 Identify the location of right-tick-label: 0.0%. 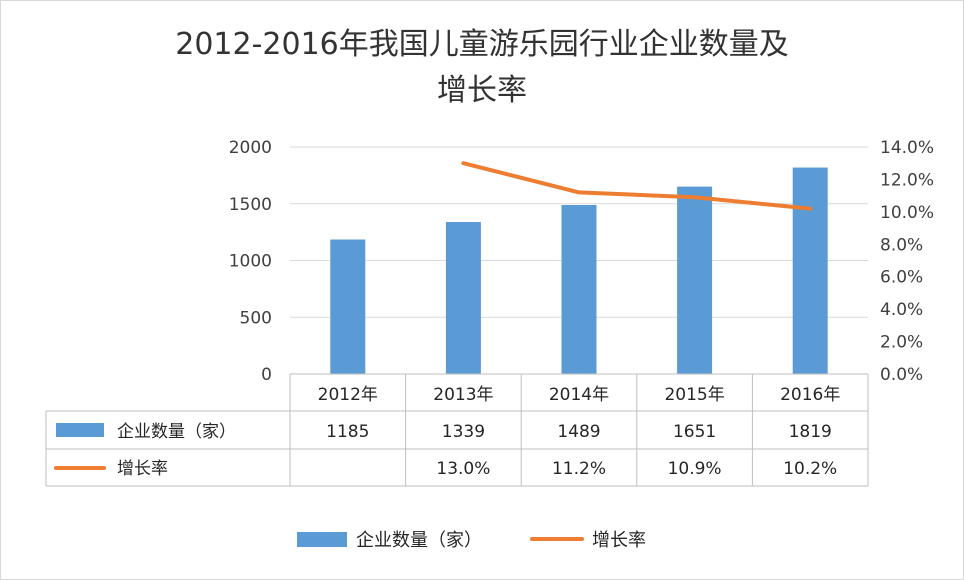
(901, 375).